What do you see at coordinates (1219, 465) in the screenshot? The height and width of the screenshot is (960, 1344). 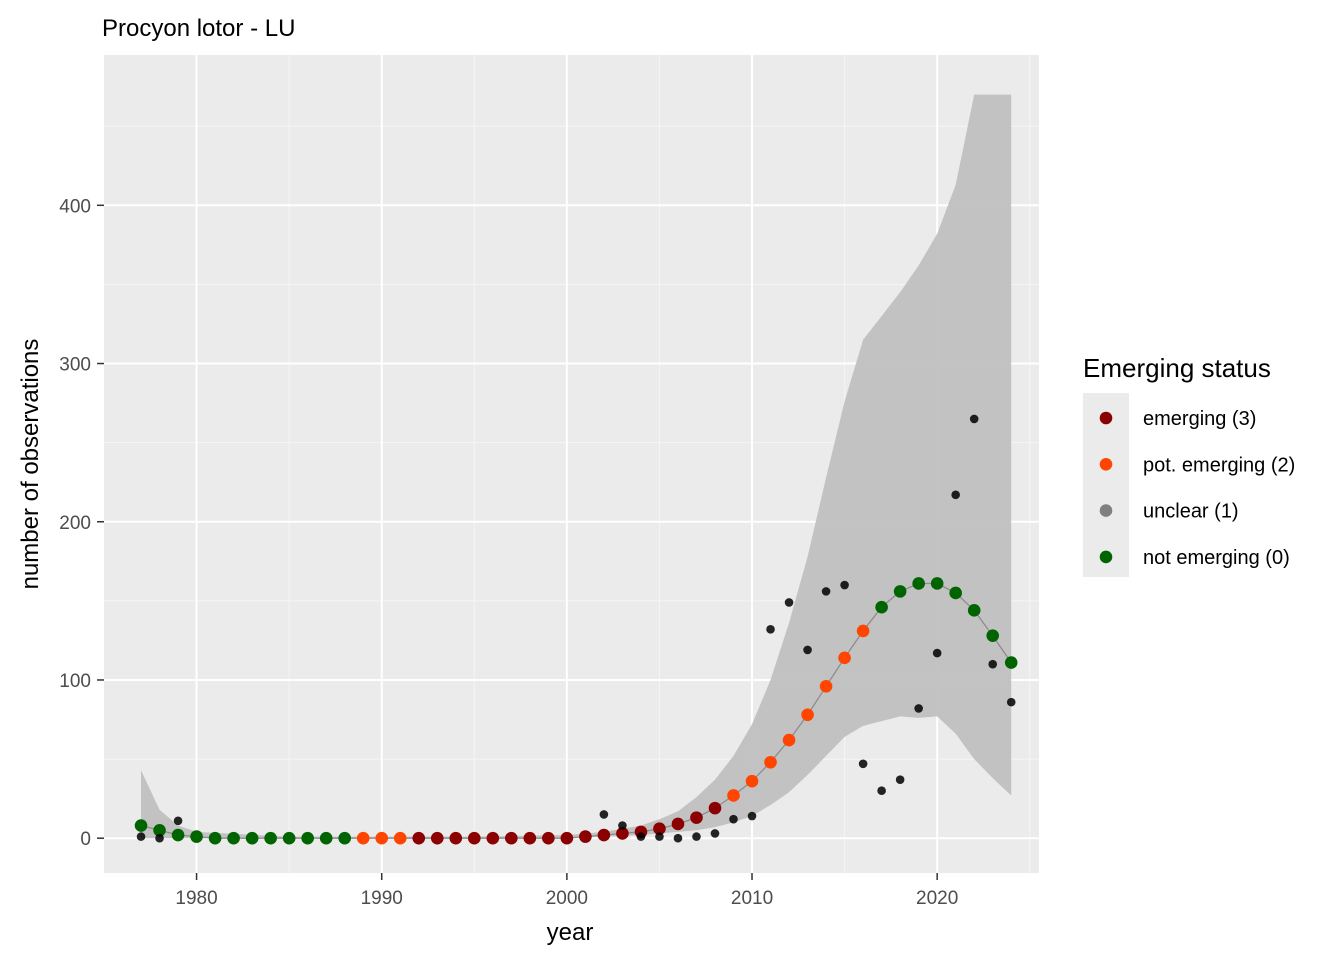 I see `legend-label: pot. emerging (2)` at bounding box center [1219, 465].